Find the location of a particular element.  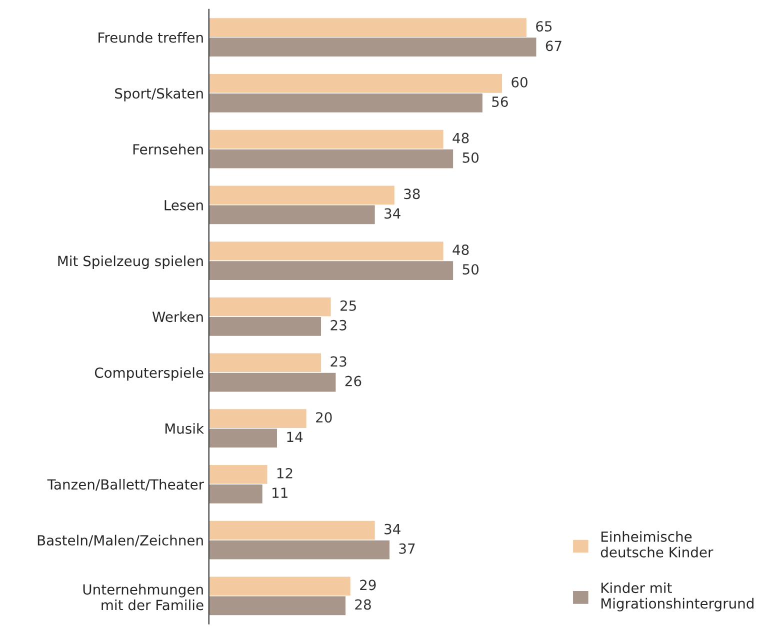

data-label: 28 is located at coordinates (363, 604).